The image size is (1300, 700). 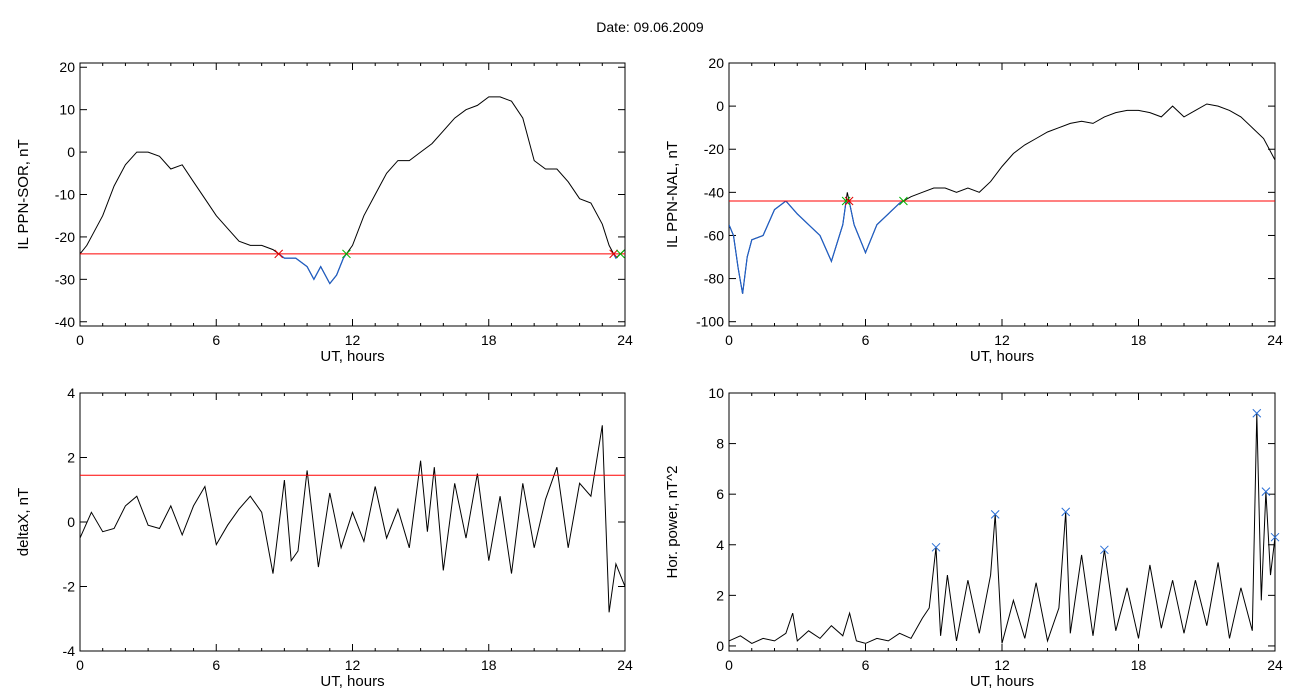 What do you see at coordinates (69, 587) in the screenshot?
I see `y-tick-label: -2` at bounding box center [69, 587].